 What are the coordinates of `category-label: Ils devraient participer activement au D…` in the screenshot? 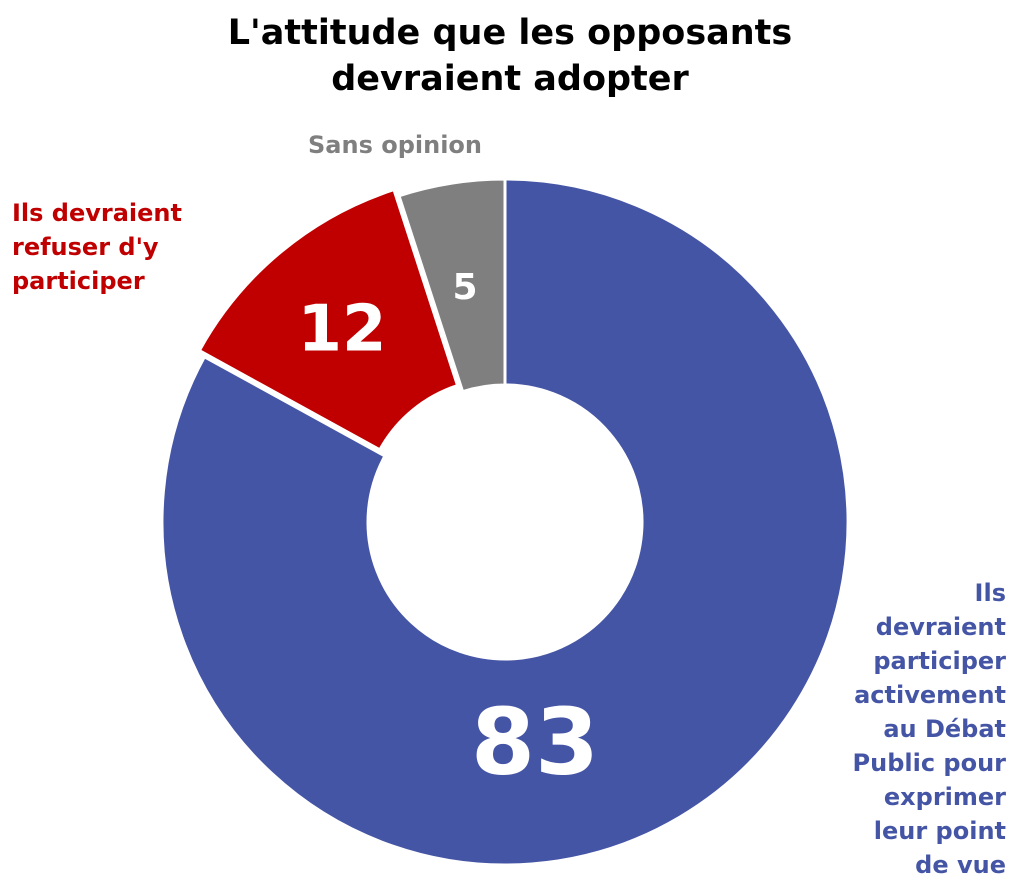 It's located at (929, 729).